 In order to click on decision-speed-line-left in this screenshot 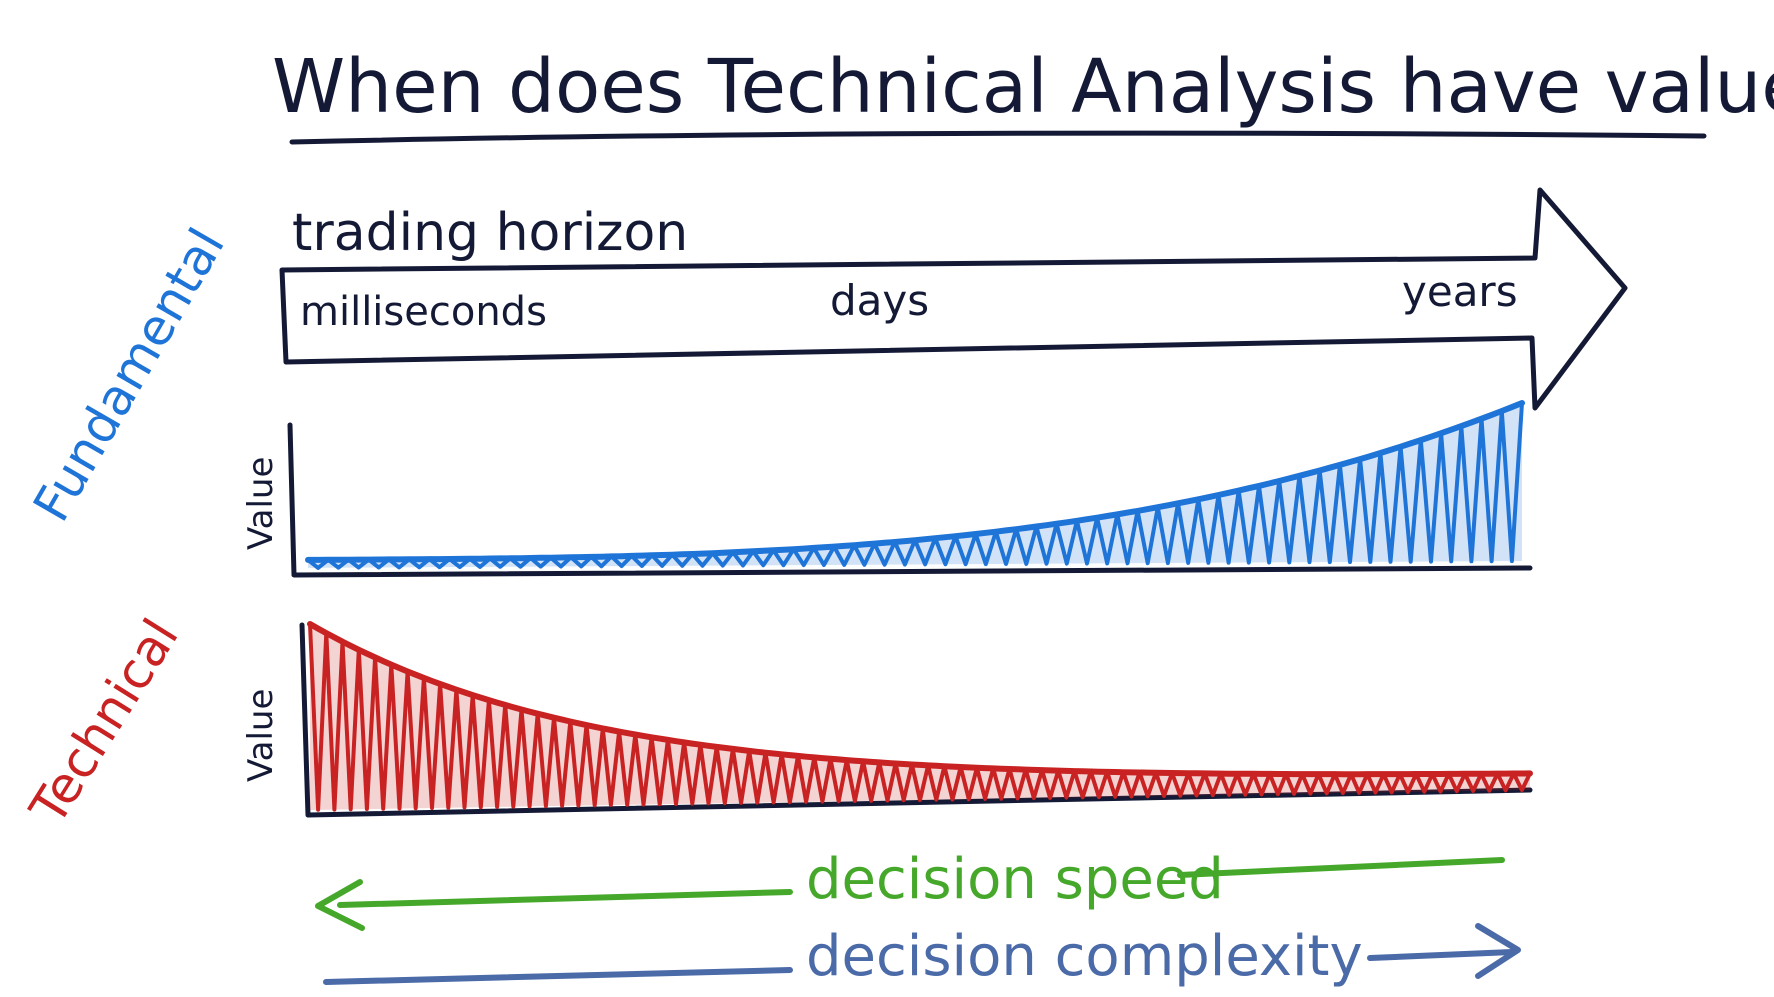, I will do `click(565, 898)`.